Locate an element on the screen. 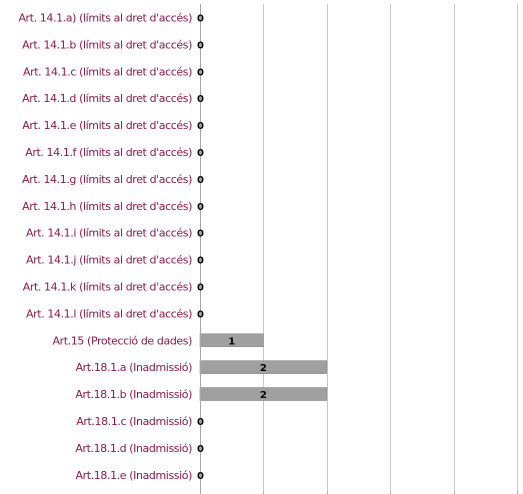 The height and width of the screenshot is (494, 523). category-label: Art. 14.1.a) (límits al dret d'accés) is located at coordinates (105, 17).